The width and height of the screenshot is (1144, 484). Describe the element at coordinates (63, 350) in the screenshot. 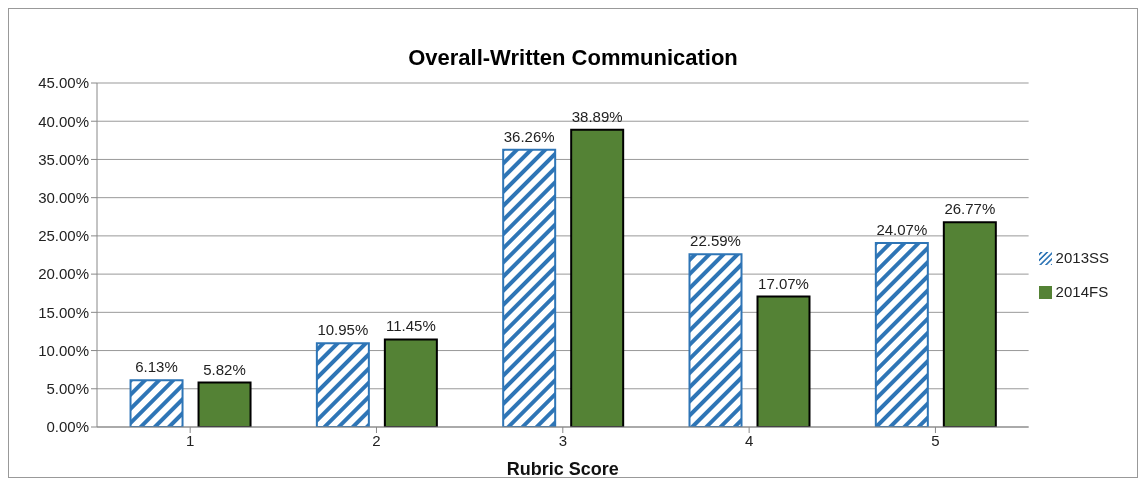

I see `y-tick-label: 10.00%` at that location.